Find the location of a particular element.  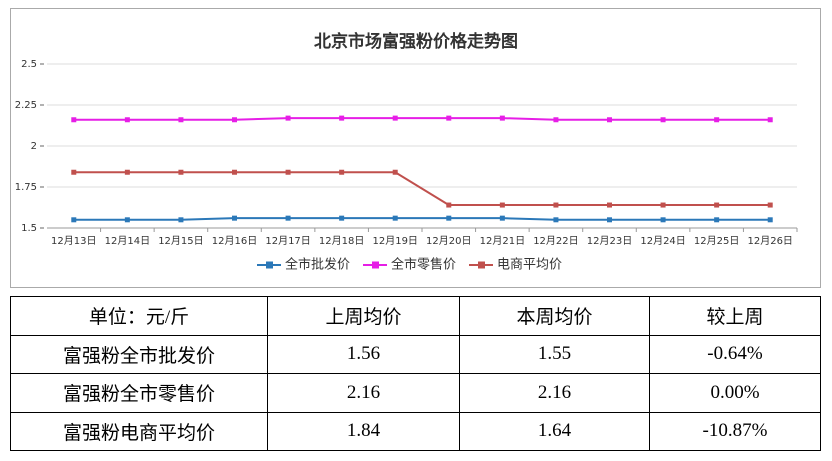

y-tick-label: 2.5 is located at coordinates (29, 64).